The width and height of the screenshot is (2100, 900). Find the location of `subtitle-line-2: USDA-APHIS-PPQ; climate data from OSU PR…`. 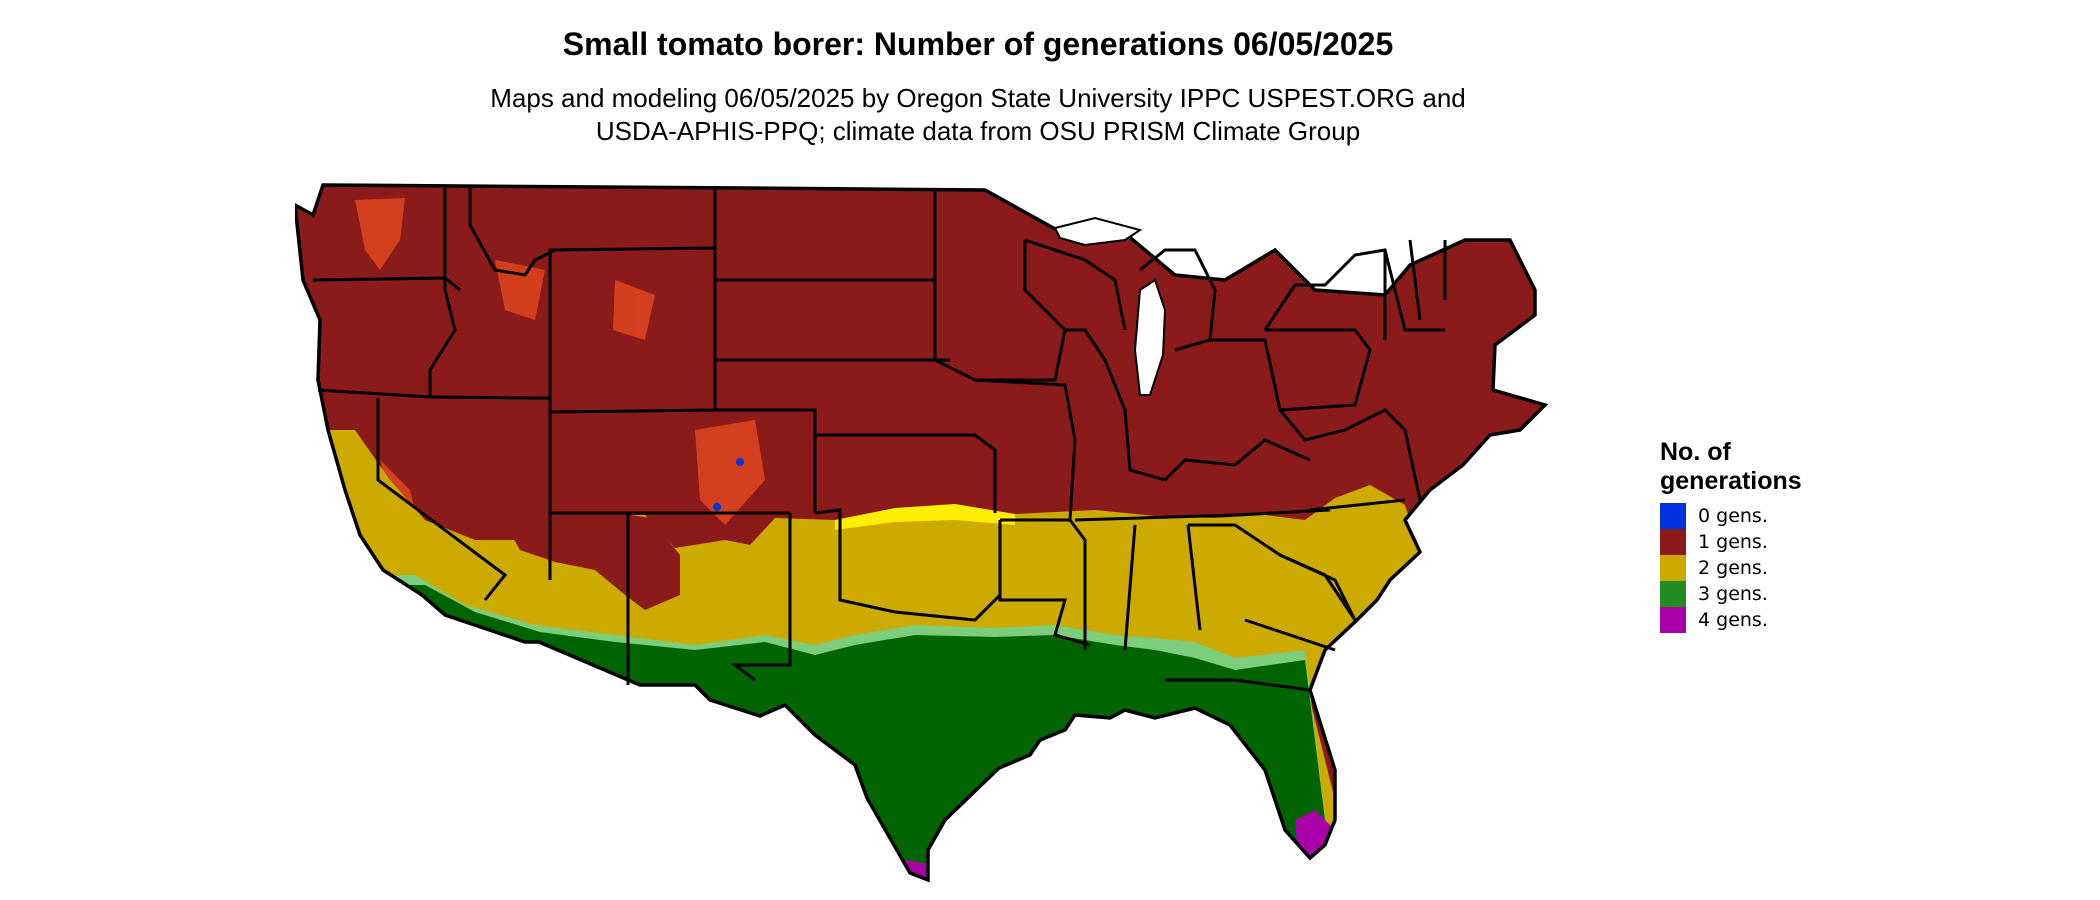

subtitle-line-2: USDA-APHIS-PPQ; climate data from OSU PR… is located at coordinates (978, 131).